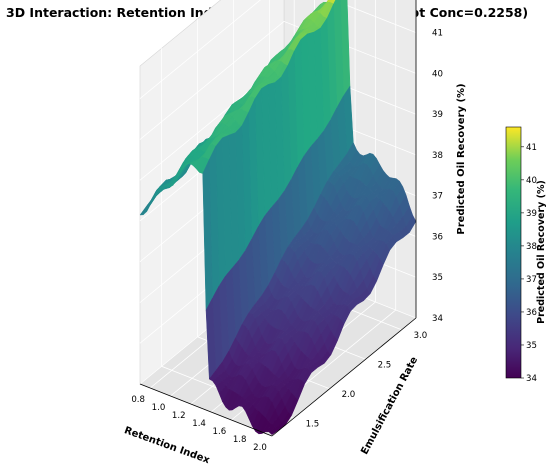 The image size is (550, 469). What do you see at coordinates (437, 34) in the screenshot?
I see `z-tick-label: 41` at bounding box center [437, 34].